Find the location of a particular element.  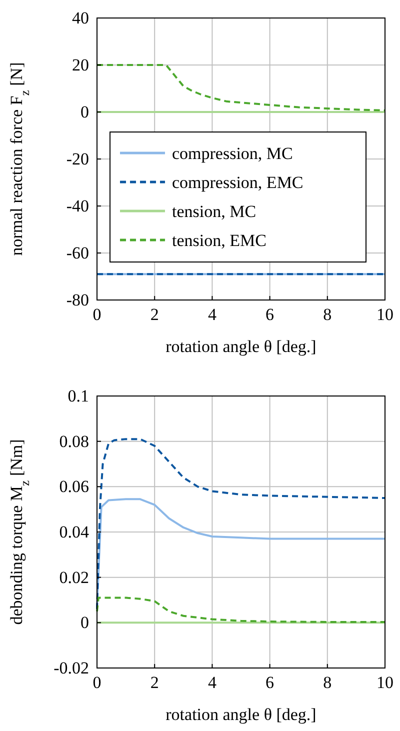

y-tick-label: 0.1 is located at coordinates (78, 396).